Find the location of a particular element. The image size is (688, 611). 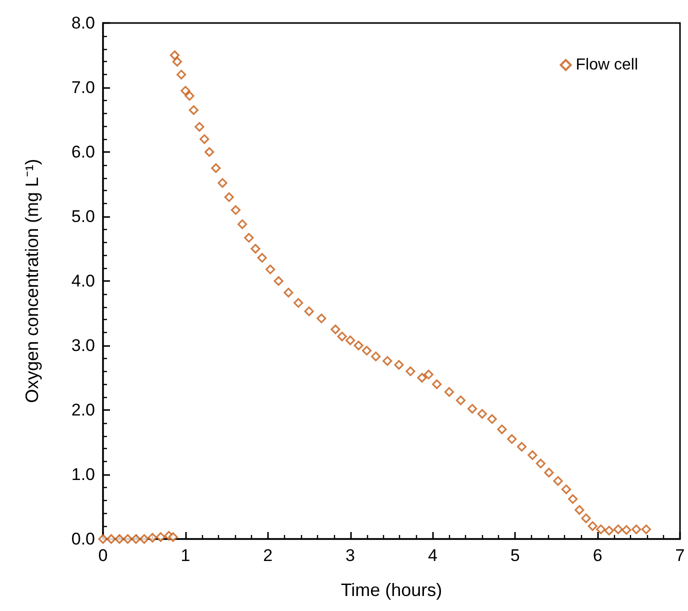

x-tick-label: 4 is located at coordinates (433, 555).